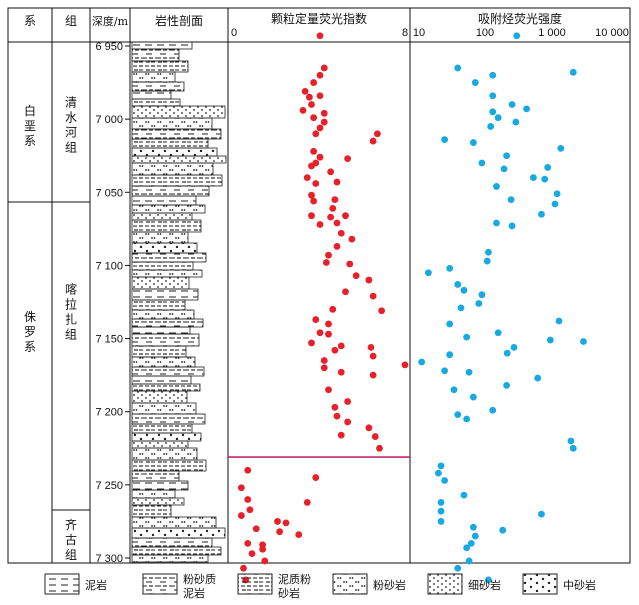 The height and width of the screenshot is (605, 639). I want to click on strata-char: 古, so click(71, 539).